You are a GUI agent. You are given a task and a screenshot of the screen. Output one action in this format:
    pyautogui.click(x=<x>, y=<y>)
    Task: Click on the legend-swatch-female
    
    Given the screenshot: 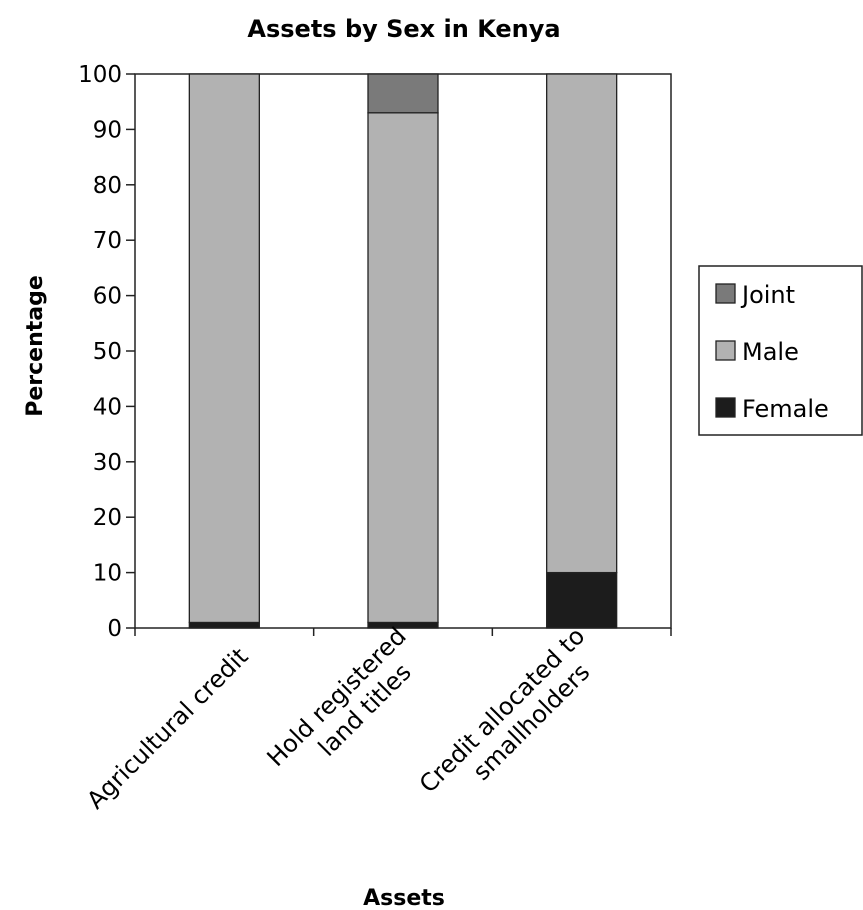 What is the action you would take?
    pyautogui.click(x=725, y=407)
    